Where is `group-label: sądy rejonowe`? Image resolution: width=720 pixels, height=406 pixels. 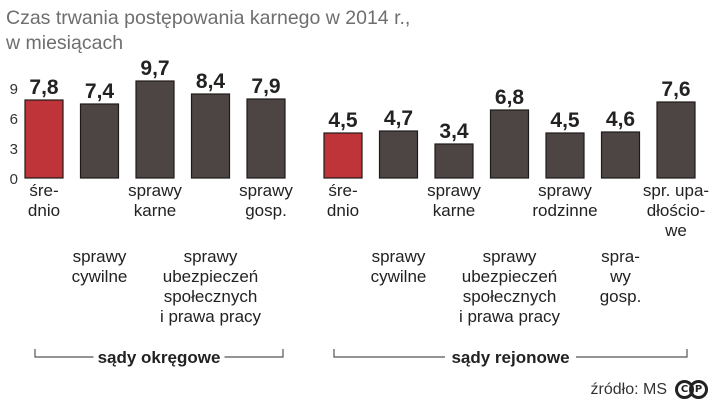 group-label: sądy rejonowe is located at coordinates (510, 357).